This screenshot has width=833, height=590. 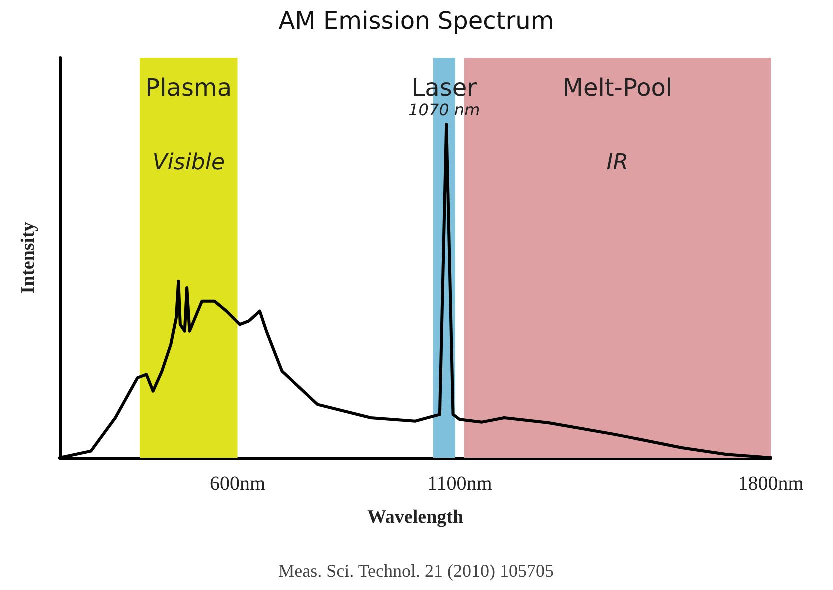 What do you see at coordinates (617, 88) in the screenshot?
I see `band-label: Melt-Pool` at bounding box center [617, 88].